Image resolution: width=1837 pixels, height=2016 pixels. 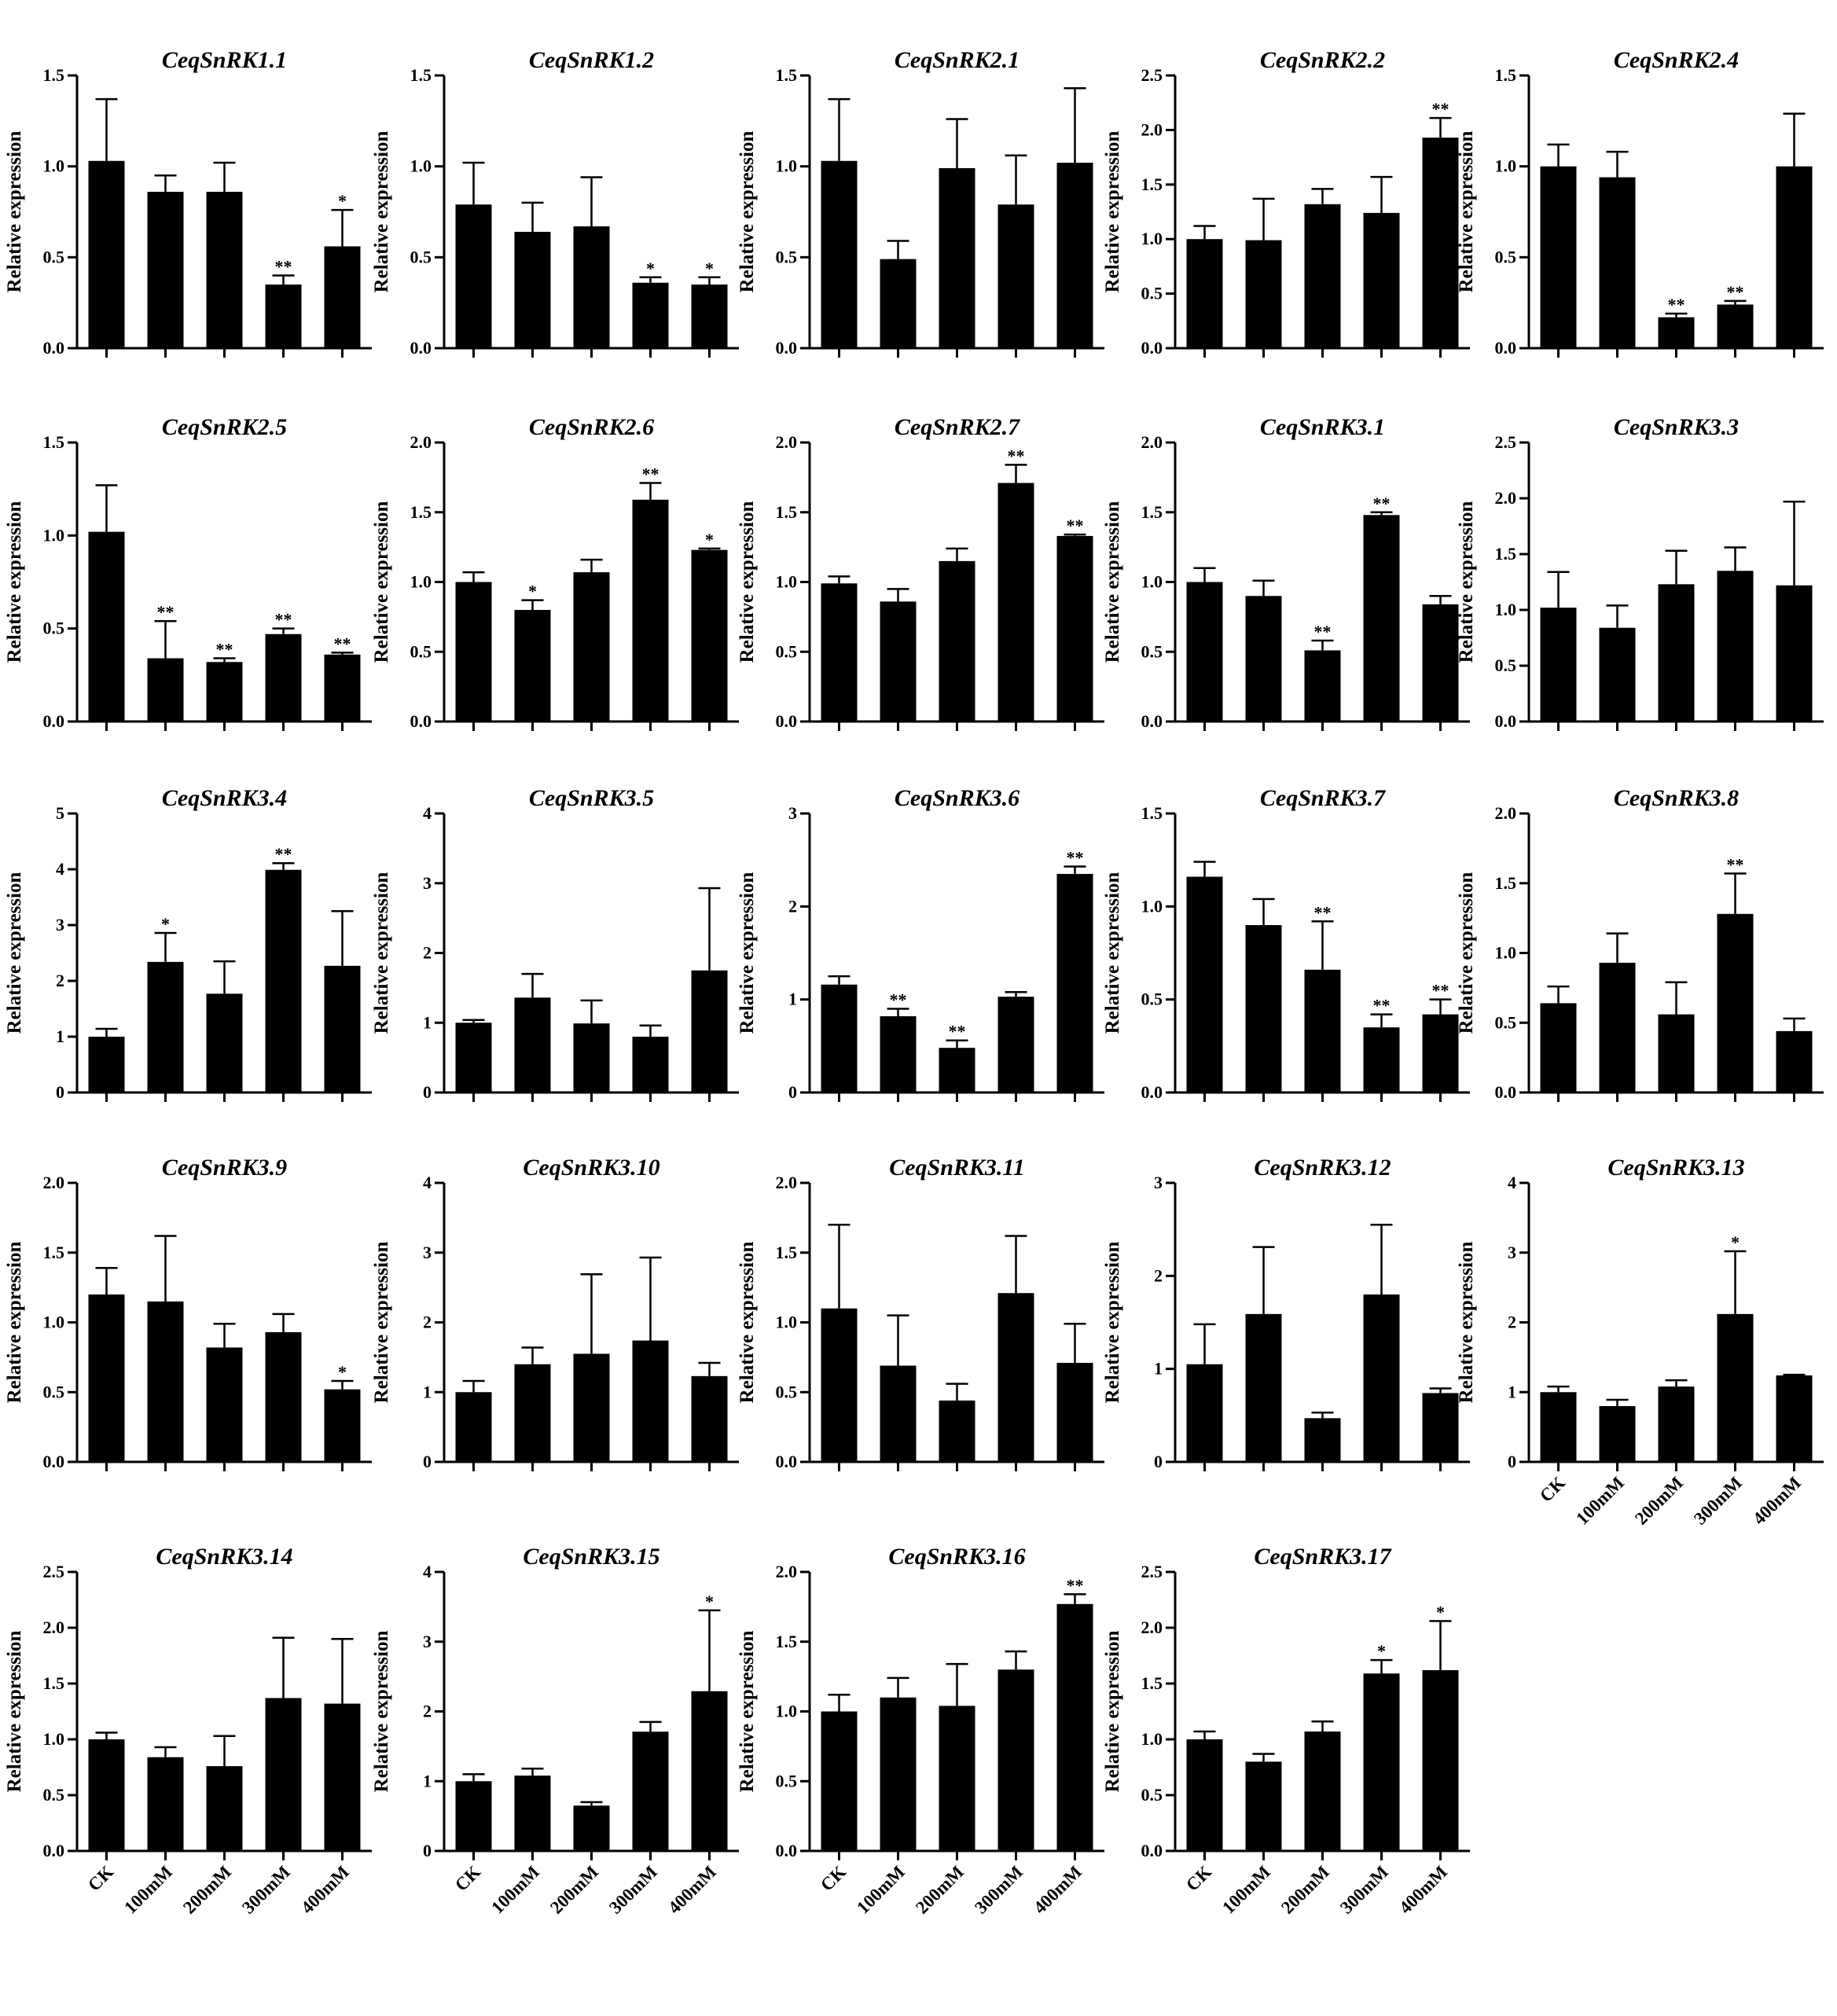 What do you see at coordinates (999, 1890) in the screenshot?
I see `x-tick-label: 300mM` at bounding box center [999, 1890].